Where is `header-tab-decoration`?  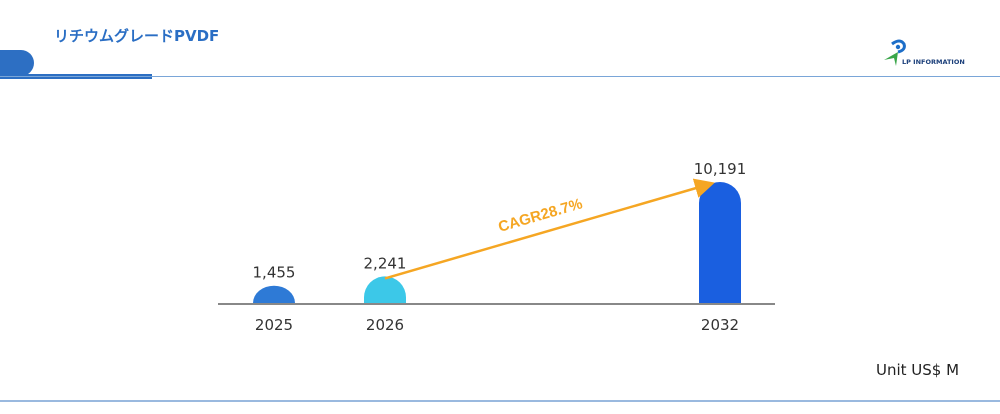 header-tab-decoration is located at coordinates (17, 63).